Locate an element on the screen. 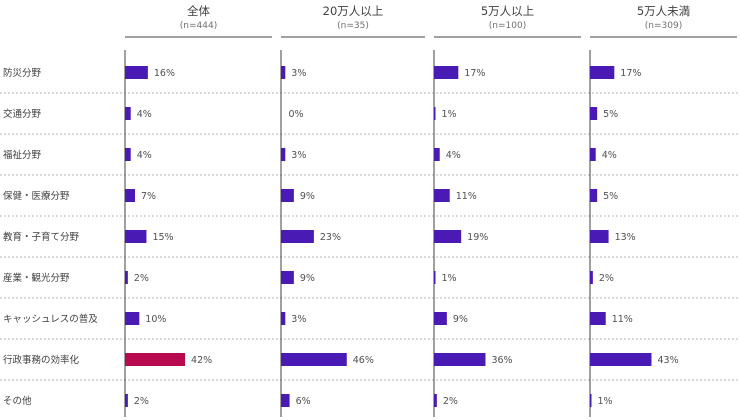  group-title: 5万人未満 is located at coordinates (663, 11).